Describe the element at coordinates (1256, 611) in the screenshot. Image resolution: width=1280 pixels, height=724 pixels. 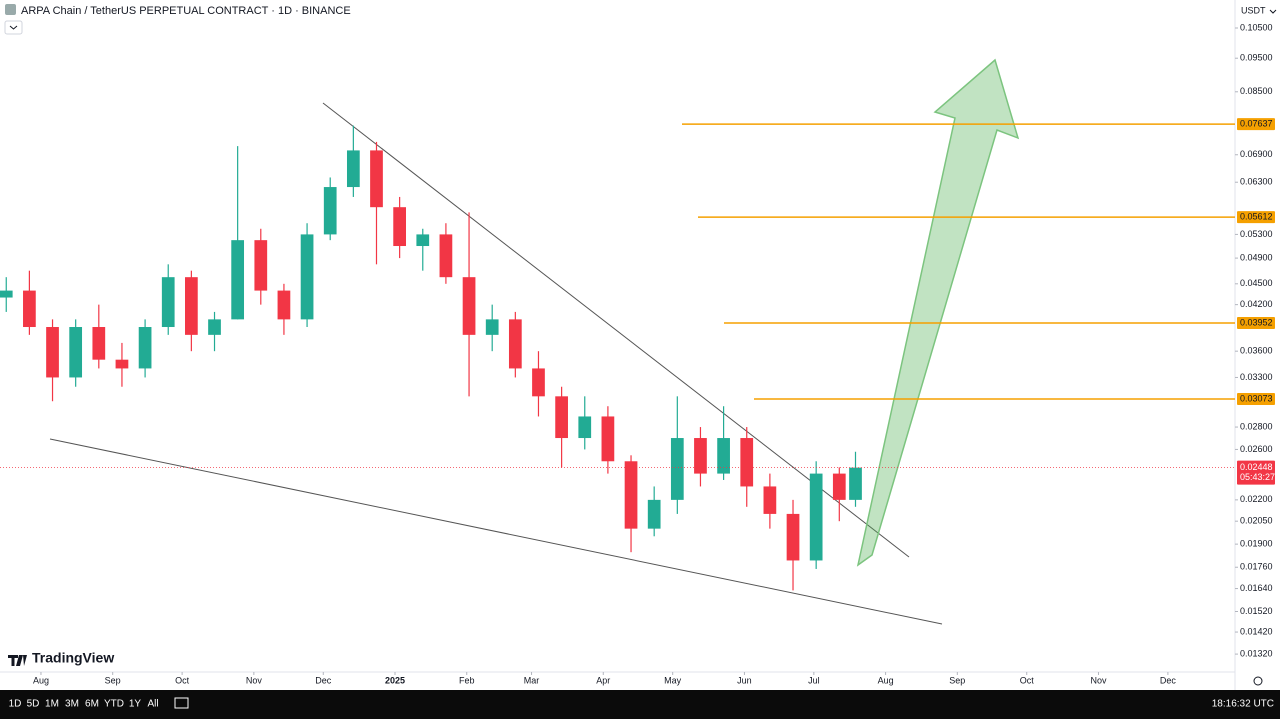
I see `y-tick-label: 0.01520` at that location.